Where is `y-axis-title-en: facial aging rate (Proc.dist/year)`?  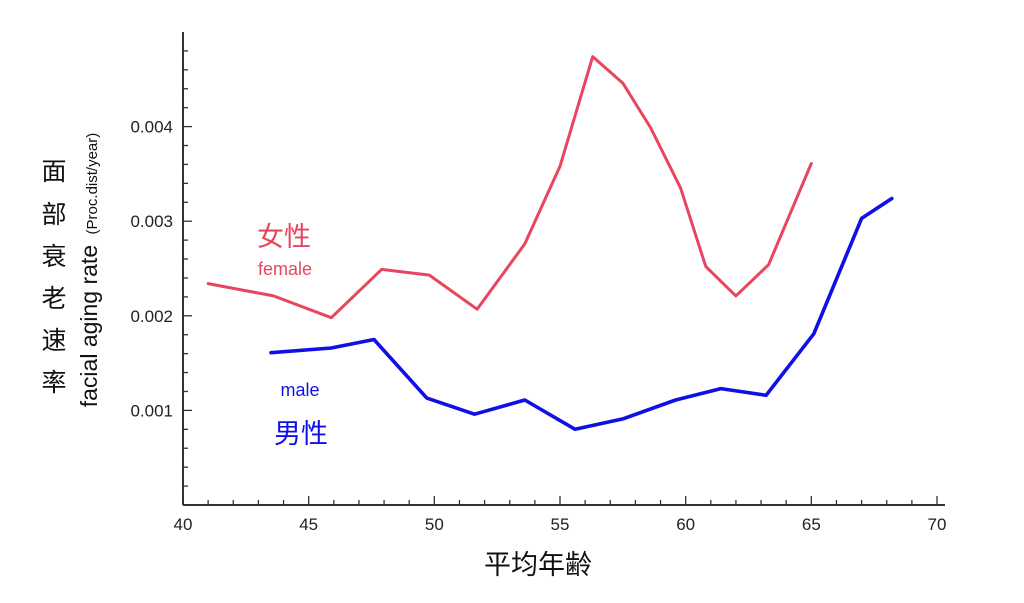
y-axis-title-en: facial aging rate (Proc.dist/year) is located at coordinates (89, 270).